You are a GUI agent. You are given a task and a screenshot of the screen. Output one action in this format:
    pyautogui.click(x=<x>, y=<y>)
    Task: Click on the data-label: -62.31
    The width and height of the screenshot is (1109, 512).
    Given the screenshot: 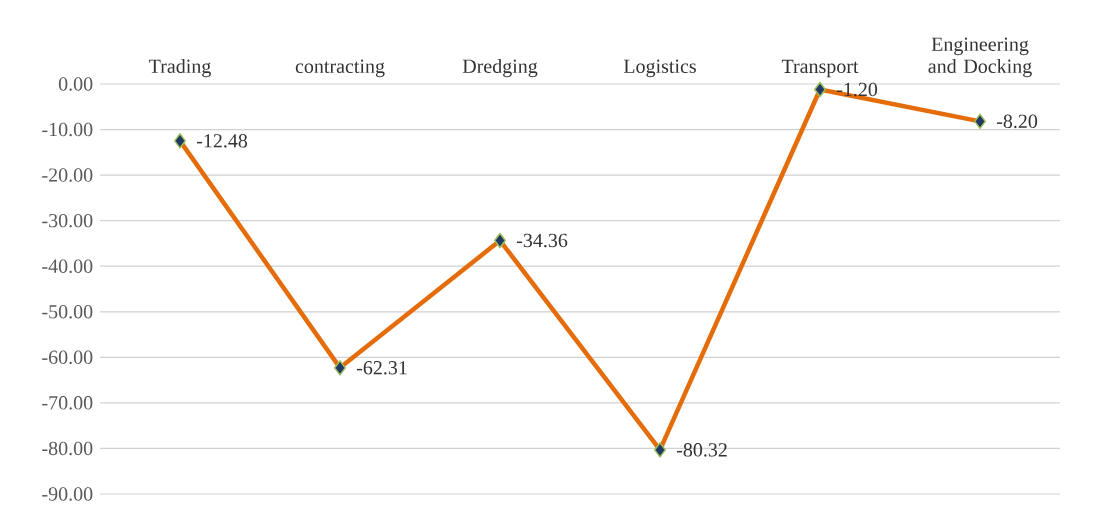 What is the action you would take?
    pyautogui.click(x=381, y=368)
    